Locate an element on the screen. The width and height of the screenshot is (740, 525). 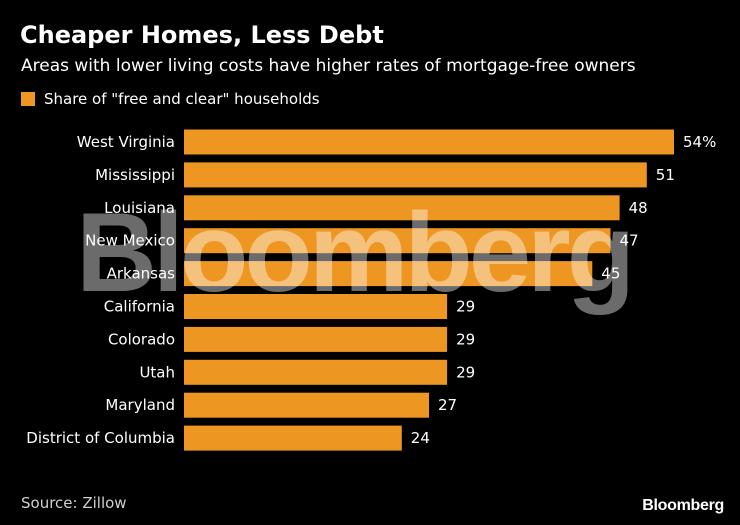
value-label: 54% is located at coordinates (699, 142).